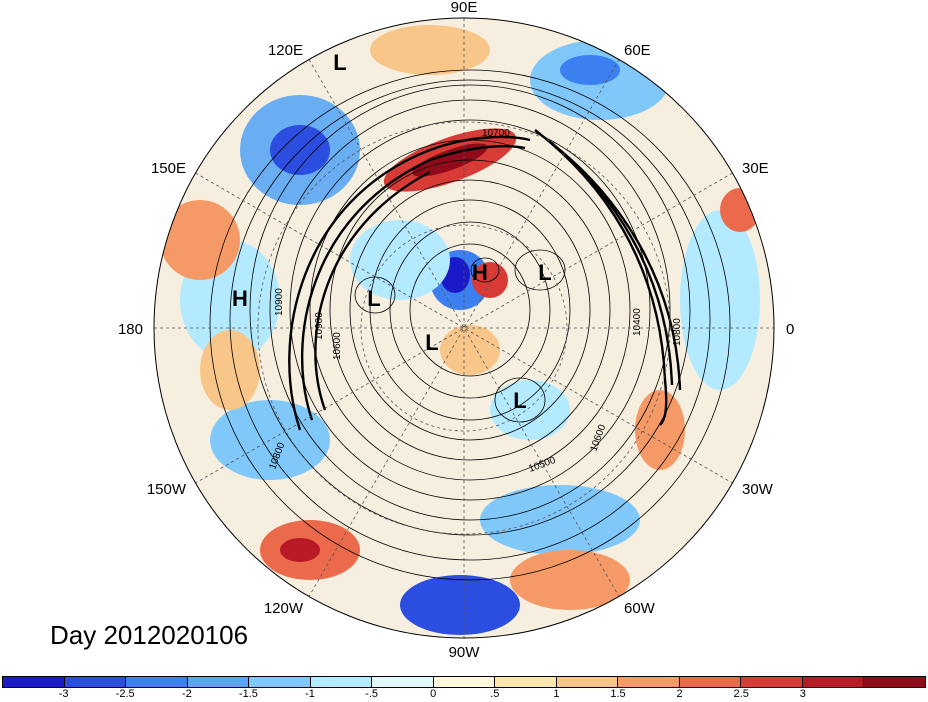 The width and height of the screenshot is (928, 702). I want to click on lon-label-30w: 30W, so click(758, 489).